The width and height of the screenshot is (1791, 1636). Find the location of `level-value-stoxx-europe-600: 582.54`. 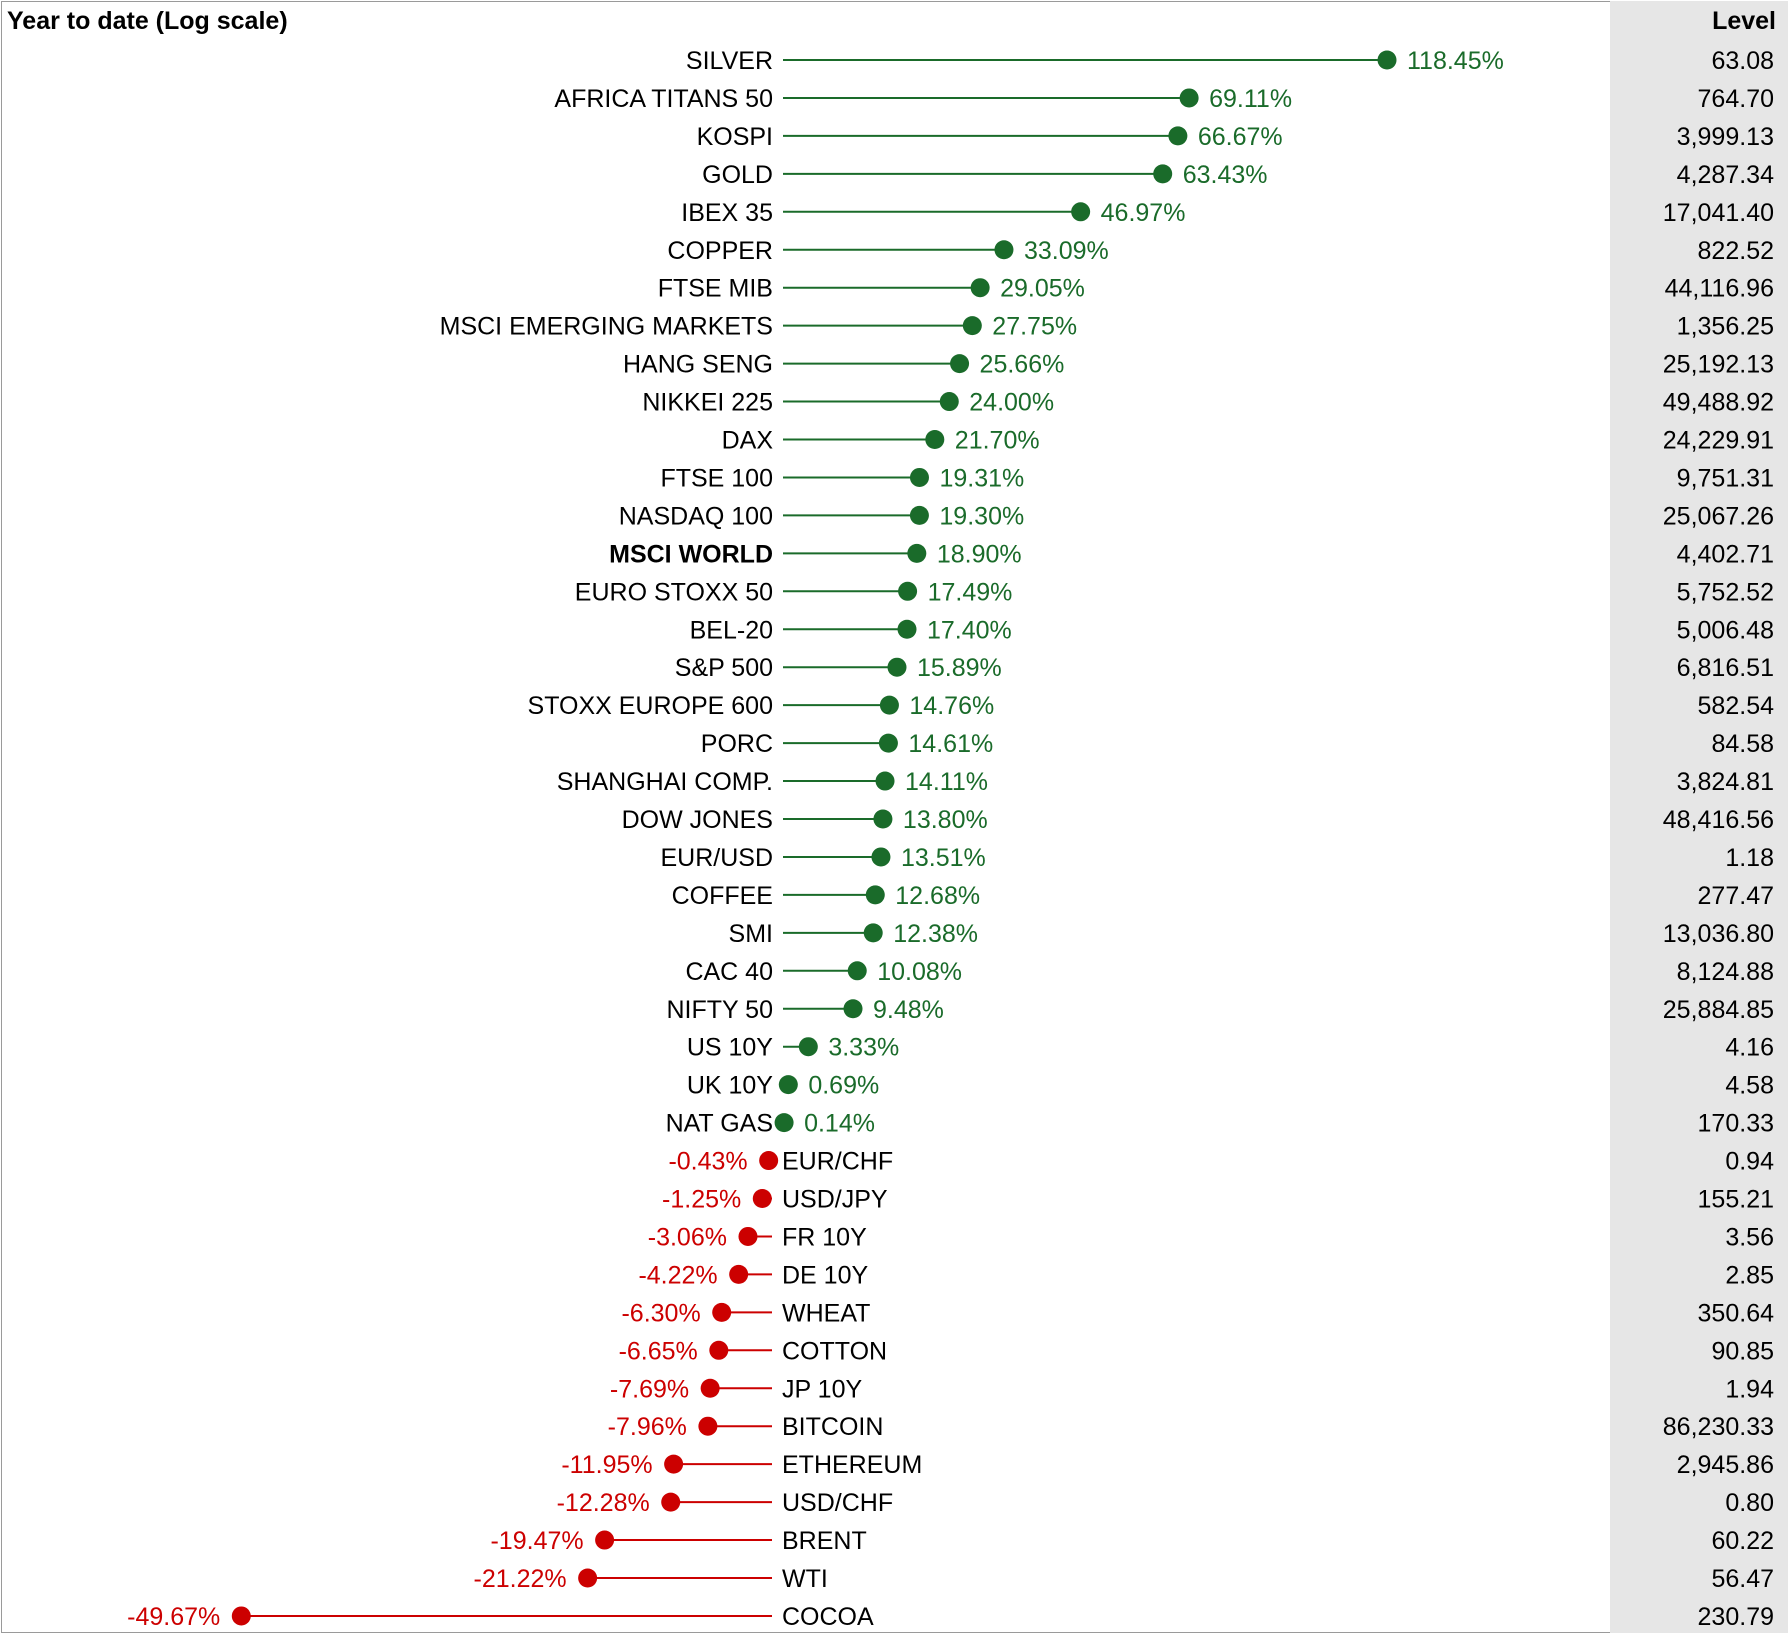

level-value-stoxx-europe-600: 582.54 is located at coordinates (1736, 706).